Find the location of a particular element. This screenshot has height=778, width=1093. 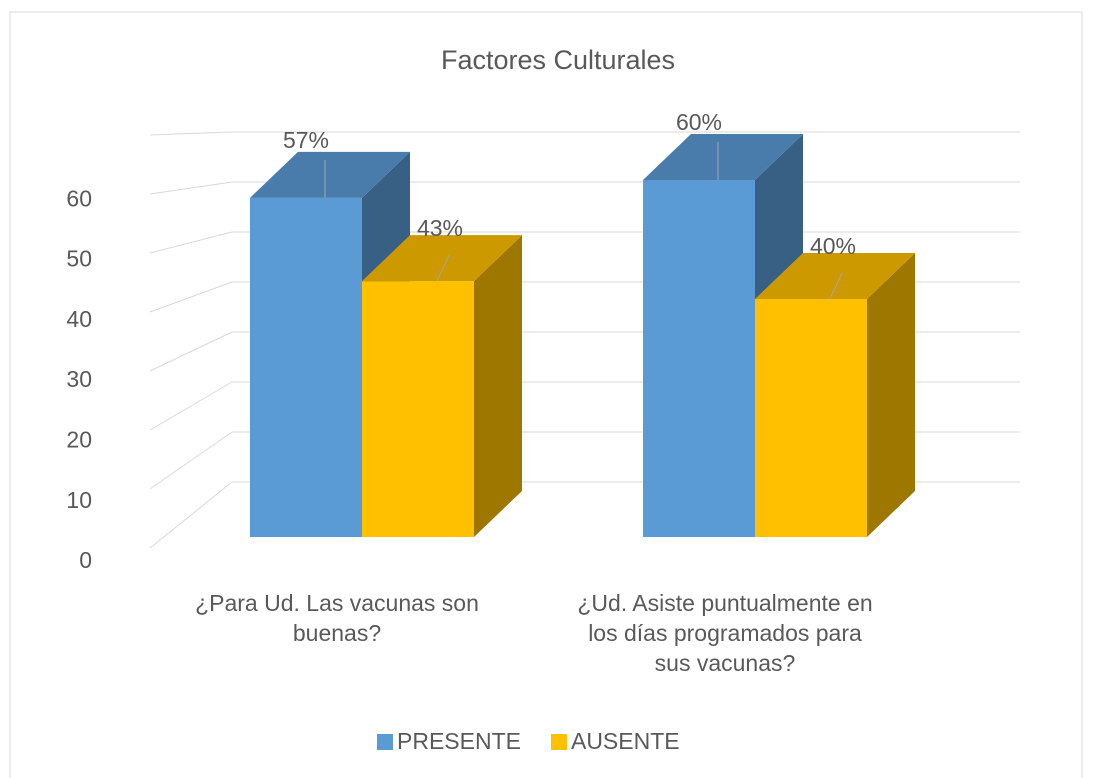

y-tick-label: 10 is located at coordinates (79, 500).